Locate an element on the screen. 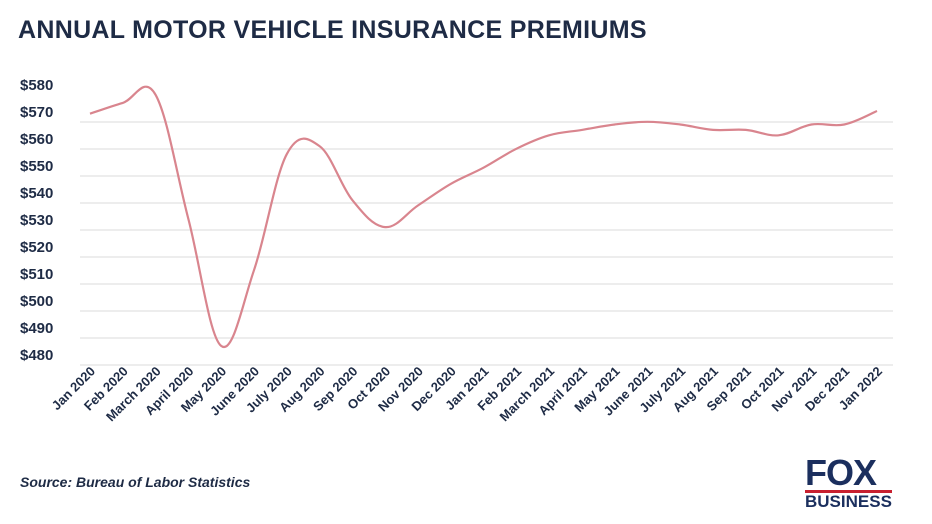 The height and width of the screenshot is (524, 932). source-note: Source: Bureau of Labor Statistics is located at coordinates (135, 482).